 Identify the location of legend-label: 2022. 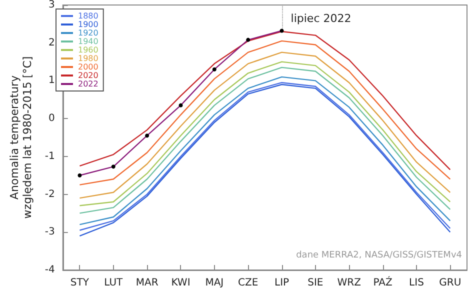
(88, 84).